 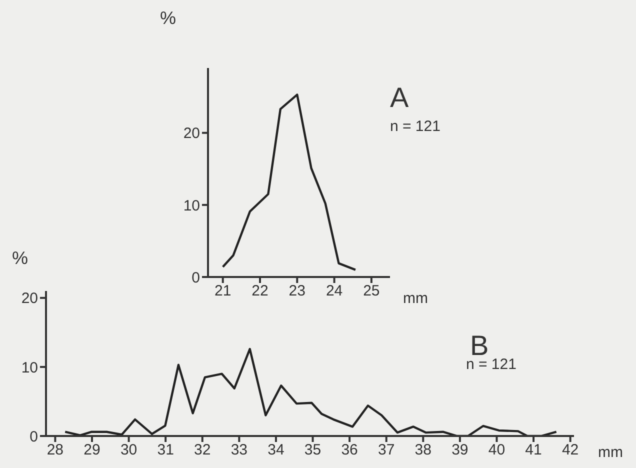 I want to click on annotation: n = 121, so click(x=415, y=126).